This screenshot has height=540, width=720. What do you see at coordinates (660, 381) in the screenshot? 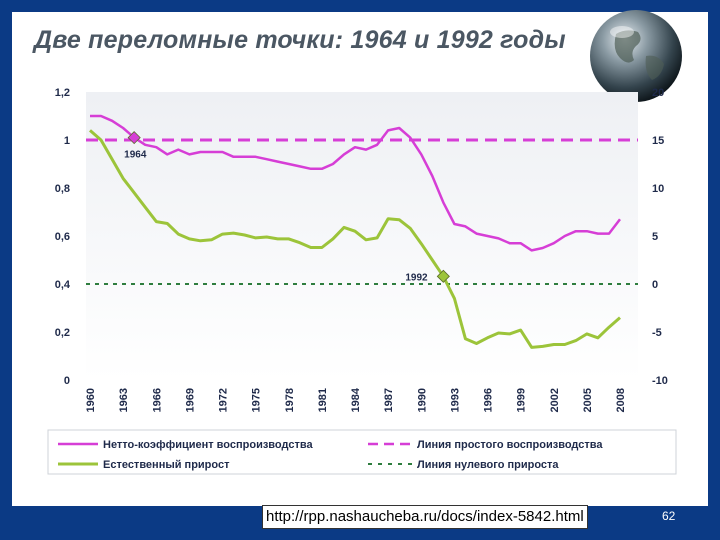
I see `right-axis-tick-label: -10` at bounding box center [660, 381].